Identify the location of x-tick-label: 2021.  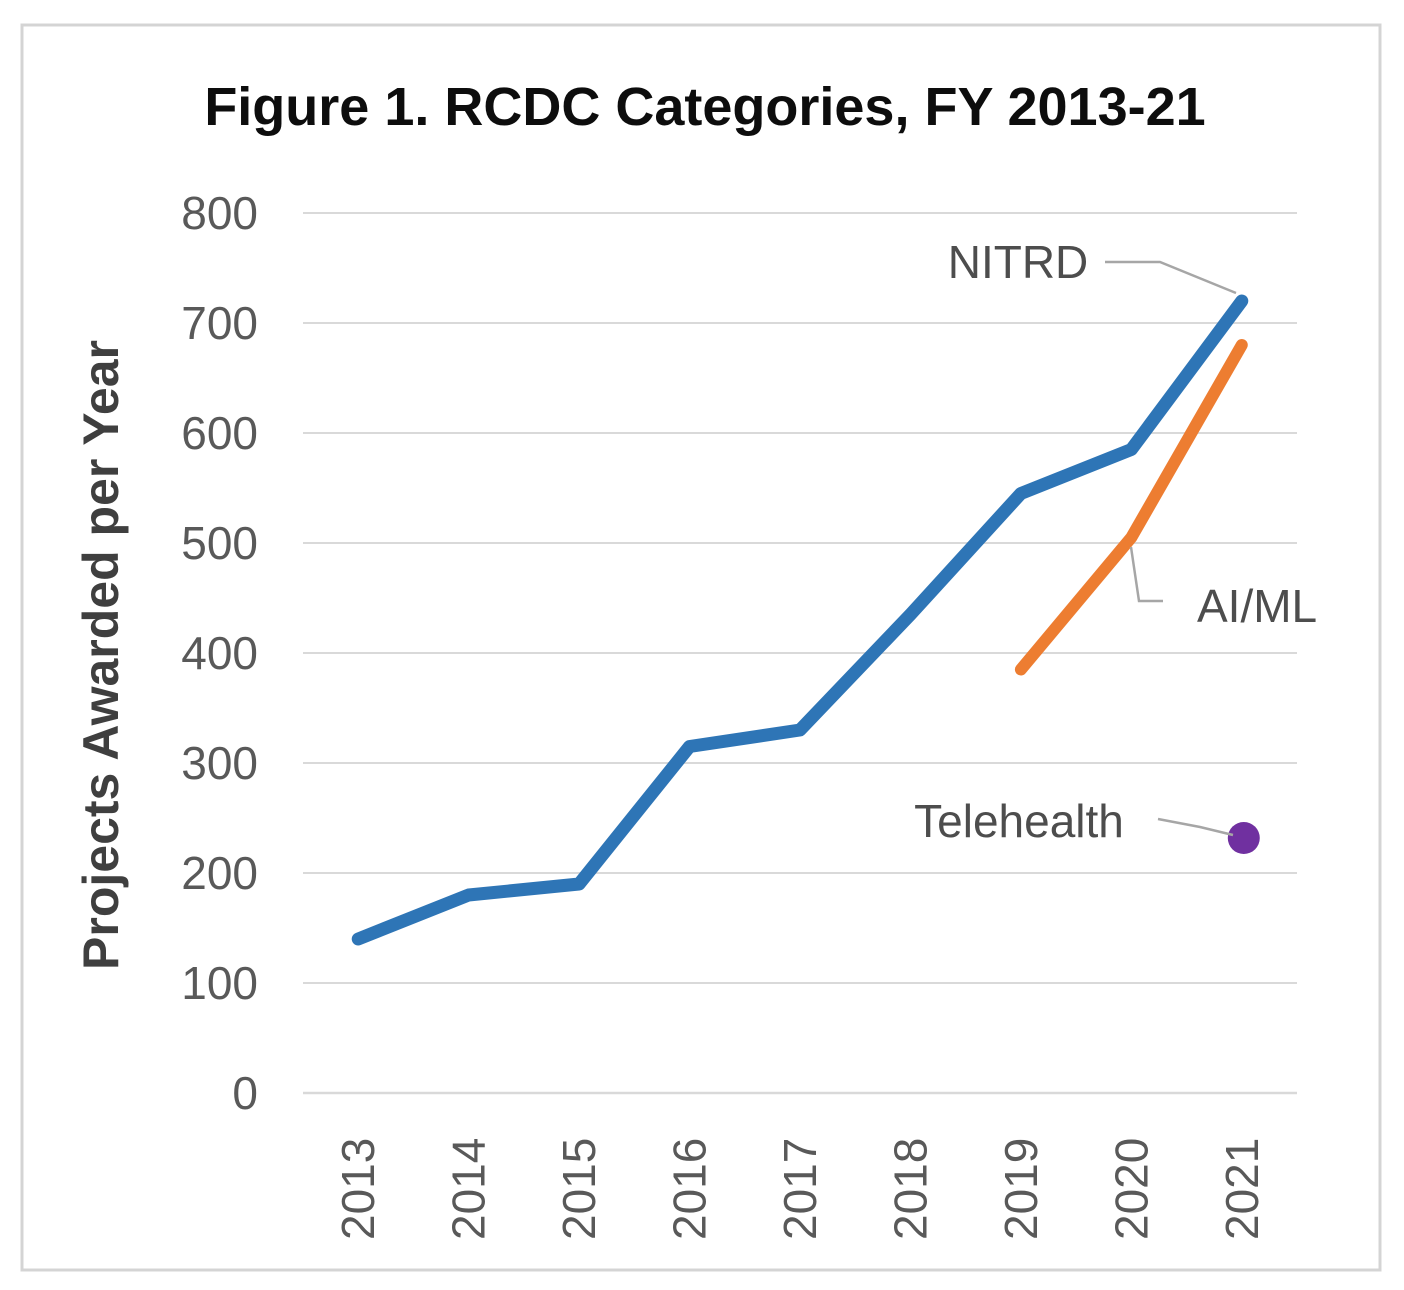
(1242, 1189).